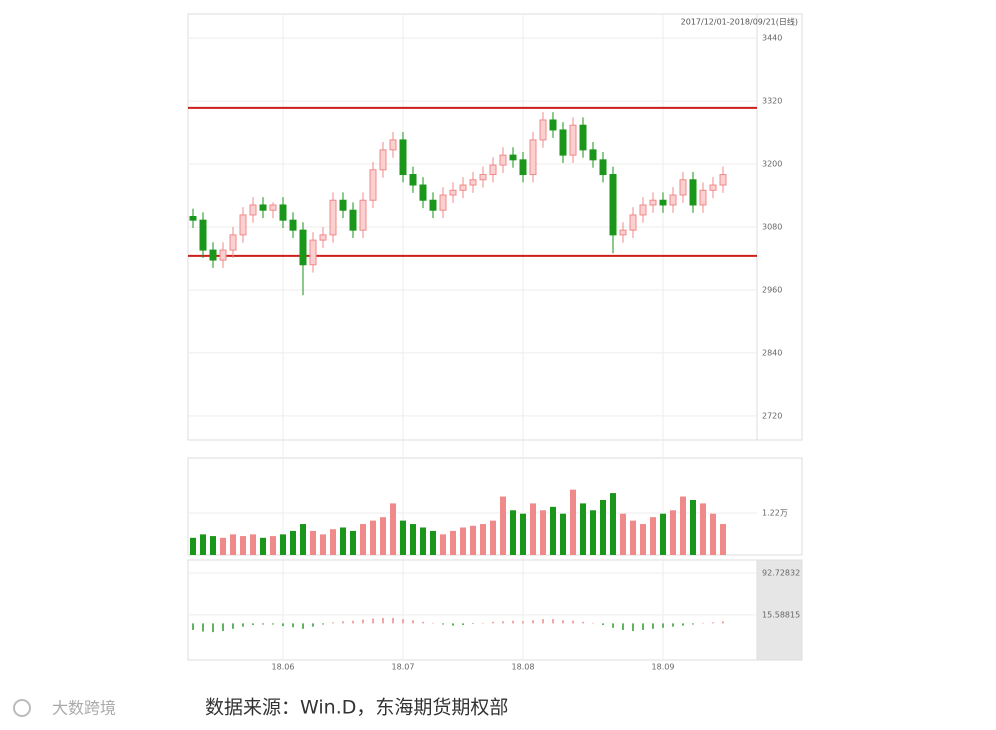 Image resolution: width=996 pixels, height=730 pixels. What do you see at coordinates (781, 614) in the screenshot?
I see `y-tick-label: 15.58815` at bounding box center [781, 614].